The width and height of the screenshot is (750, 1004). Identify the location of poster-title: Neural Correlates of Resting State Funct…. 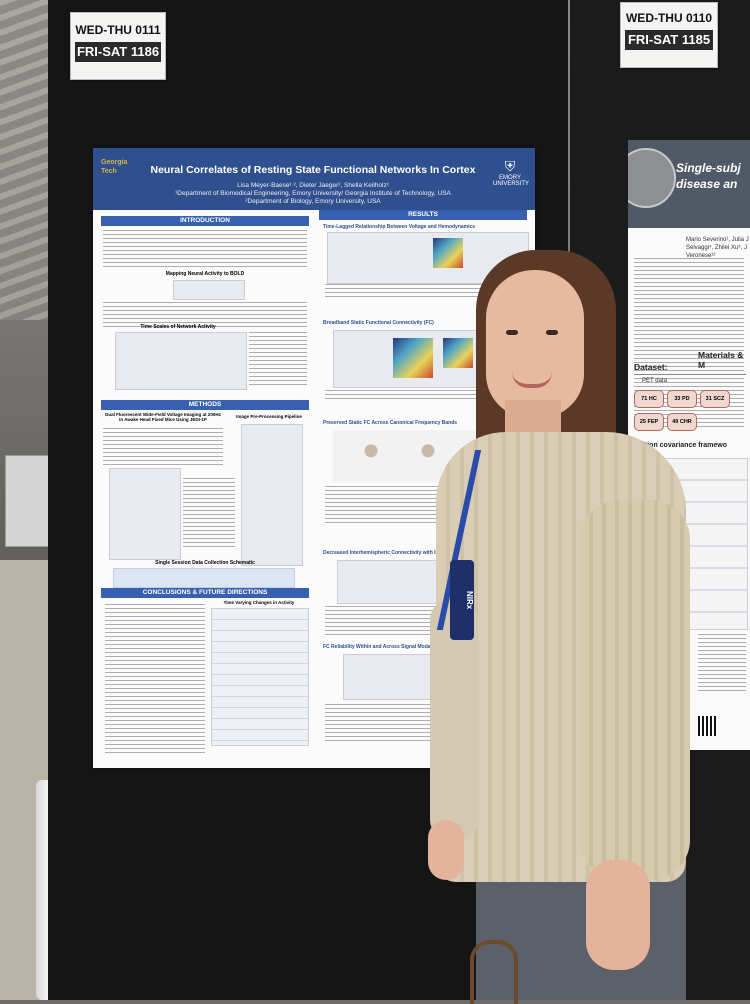
(313, 170).